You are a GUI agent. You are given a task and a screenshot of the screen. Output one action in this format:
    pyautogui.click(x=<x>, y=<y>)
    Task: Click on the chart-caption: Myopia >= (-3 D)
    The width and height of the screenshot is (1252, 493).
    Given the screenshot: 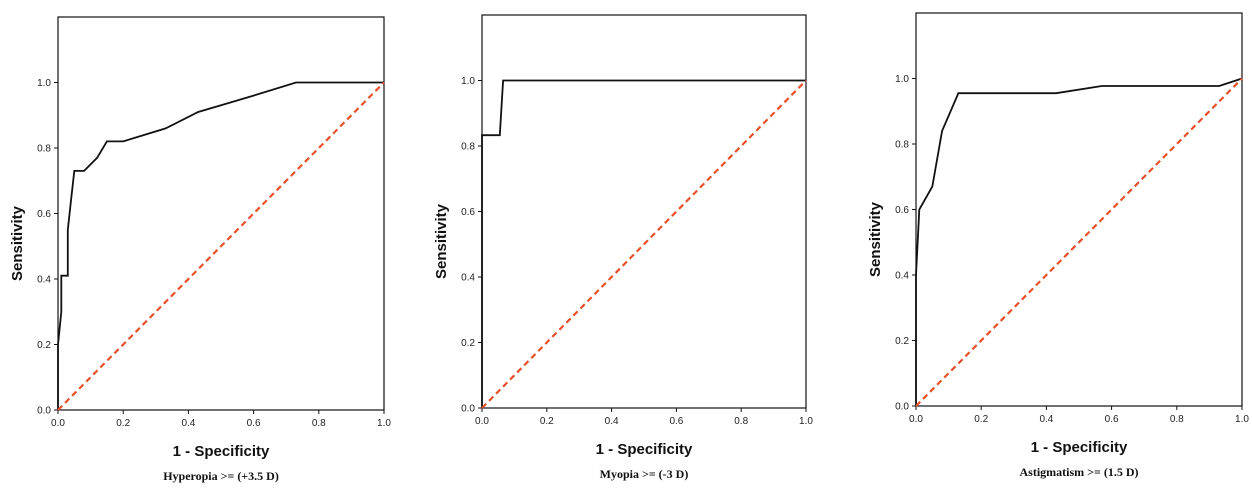 What is the action you would take?
    pyautogui.click(x=644, y=474)
    